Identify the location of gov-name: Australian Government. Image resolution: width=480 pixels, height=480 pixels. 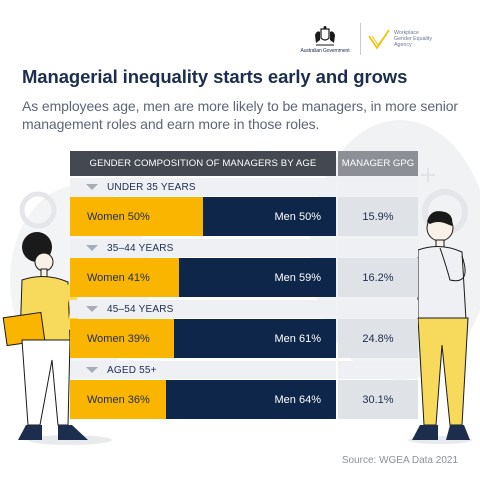
(325, 50).